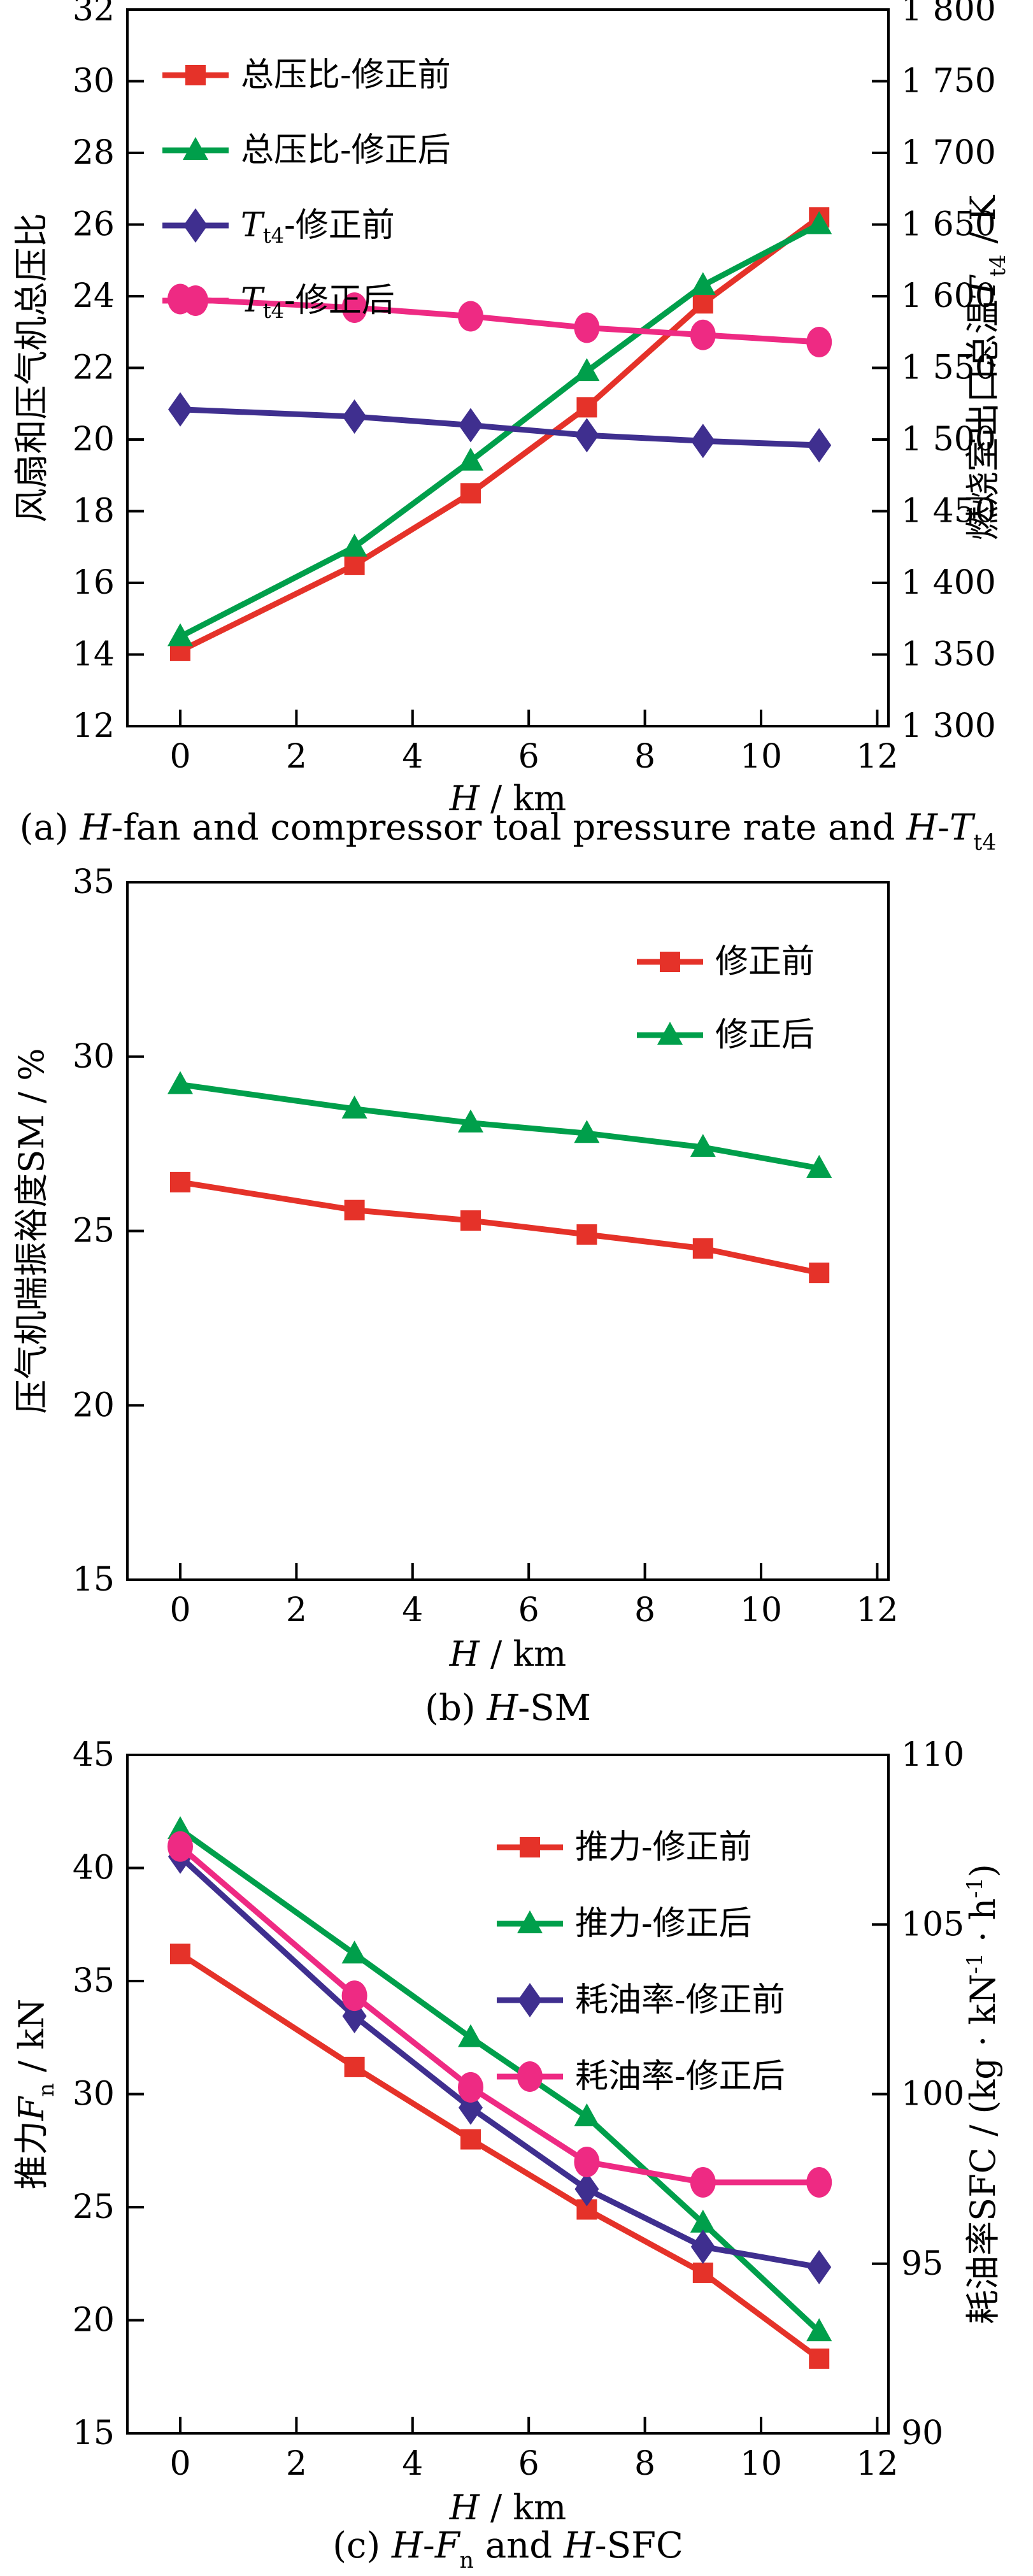 This screenshot has width=1033, height=2576. What do you see at coordinates (94, 1755) in the screenshot?
I see `left-tick-label: 45` at bounding box center [94, 1755].